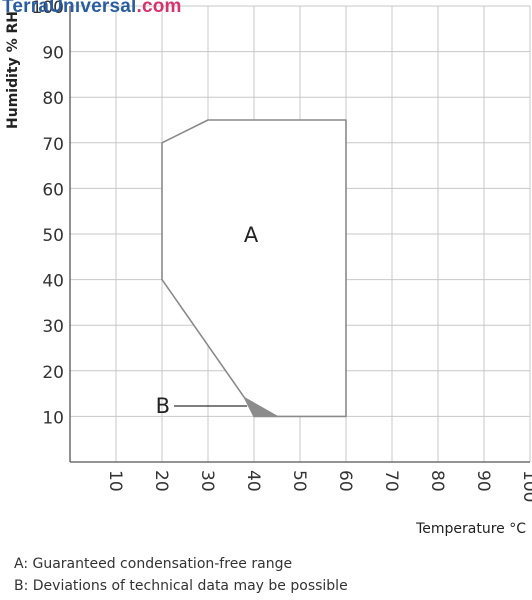  I want to click on x-tick-labels: 10 20 30 40 50 60 70 80 90 100, so click(318, 486).